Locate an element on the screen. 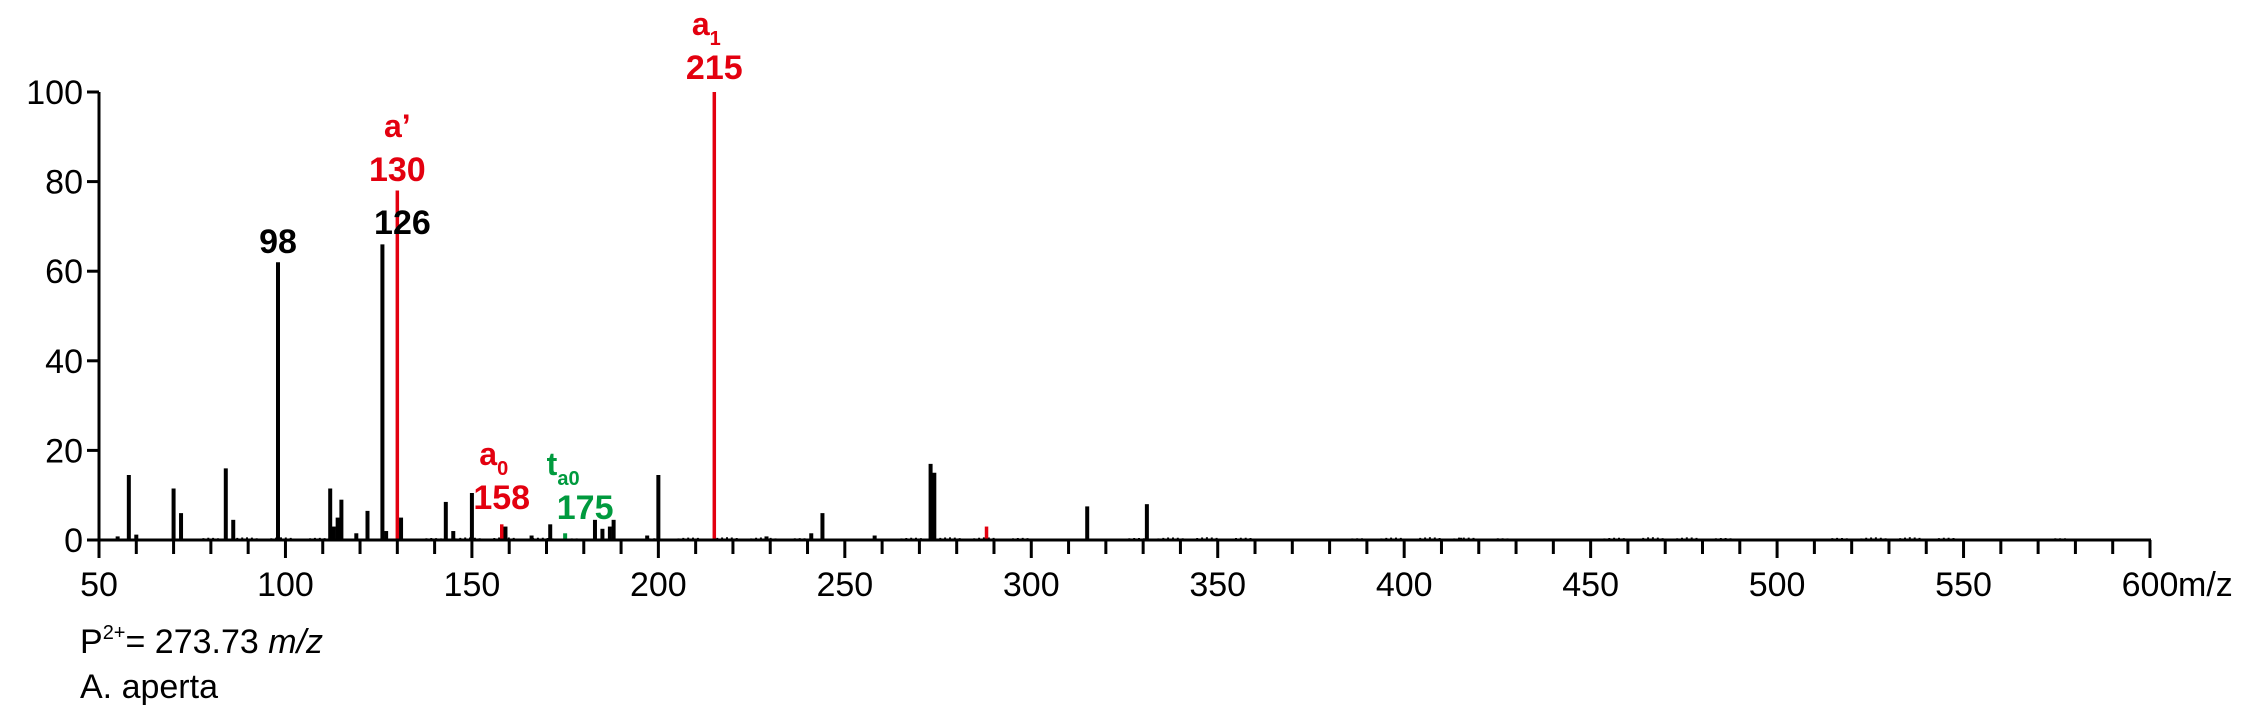 This screenshot has width=2257, height=720. peak-label-126: 126 is located at coordinates (402, 223).